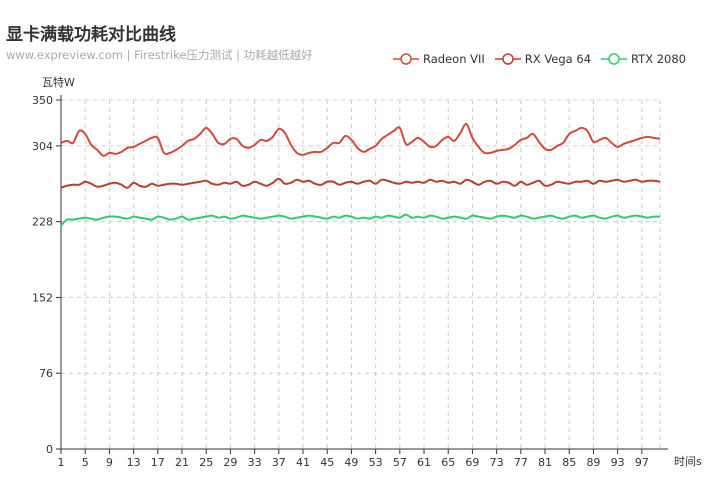  Describe the element at coordinates (558, 59) in the screenshot. I see `legend-label-rx-vega-64: RX Vega 64` at that location.